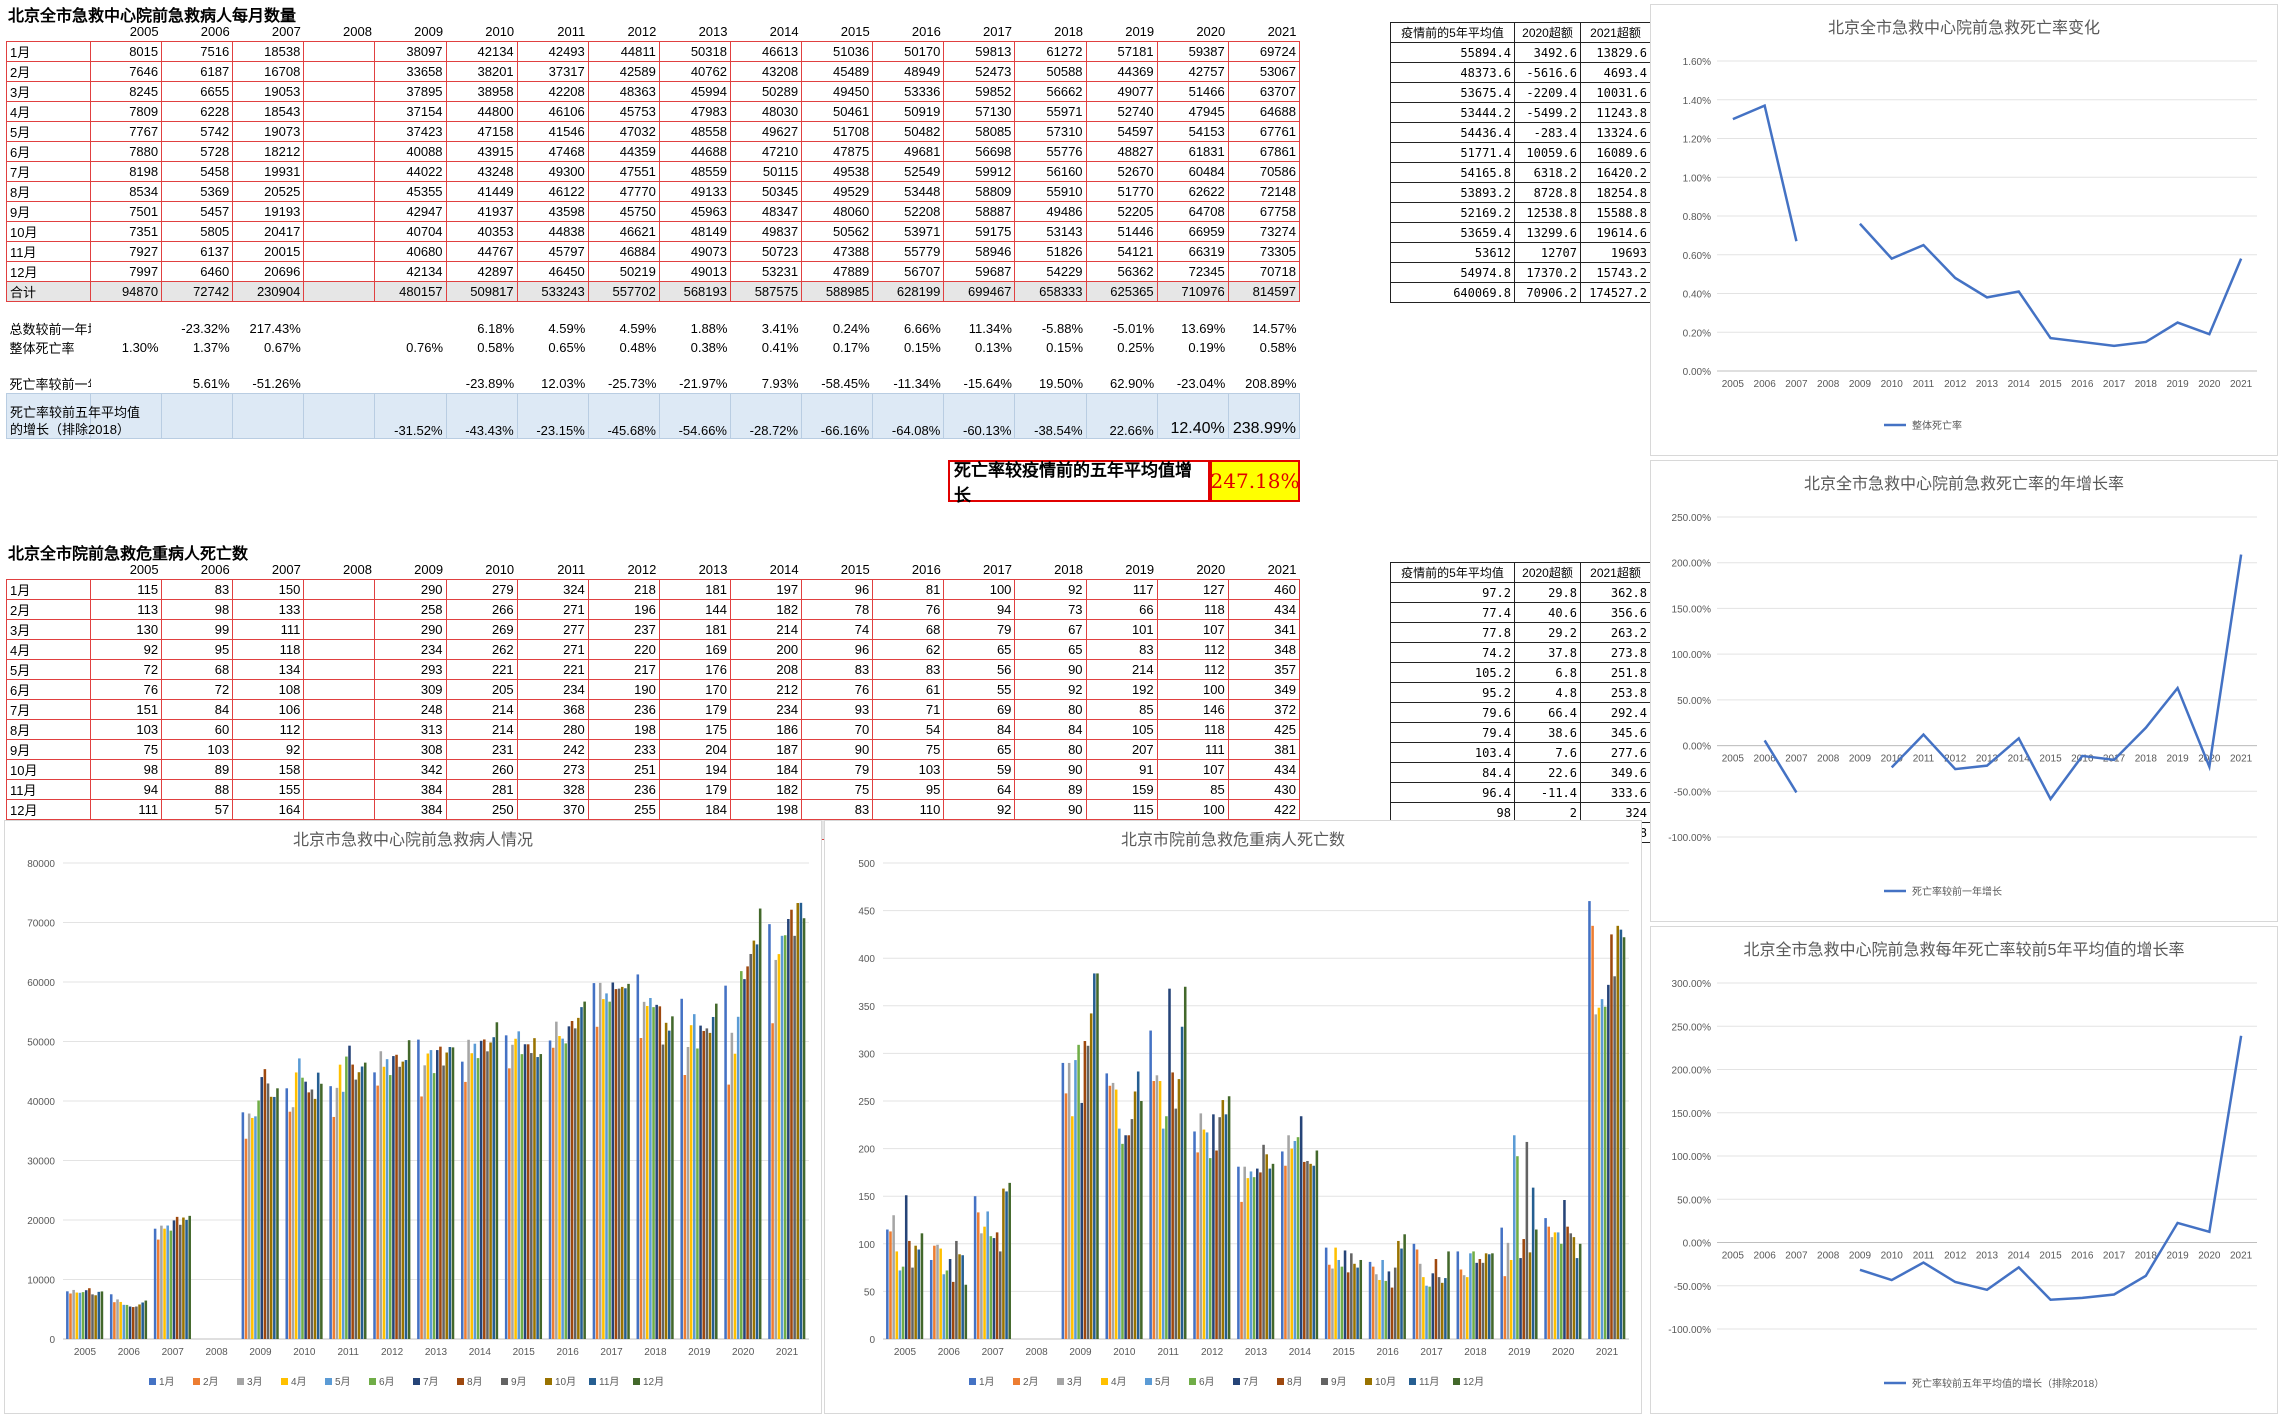 This screenshot has height=1417, width=2280. Describe the element at coordinates (126, 629) in the screenshot. I see `data-cell: 130` at that location.